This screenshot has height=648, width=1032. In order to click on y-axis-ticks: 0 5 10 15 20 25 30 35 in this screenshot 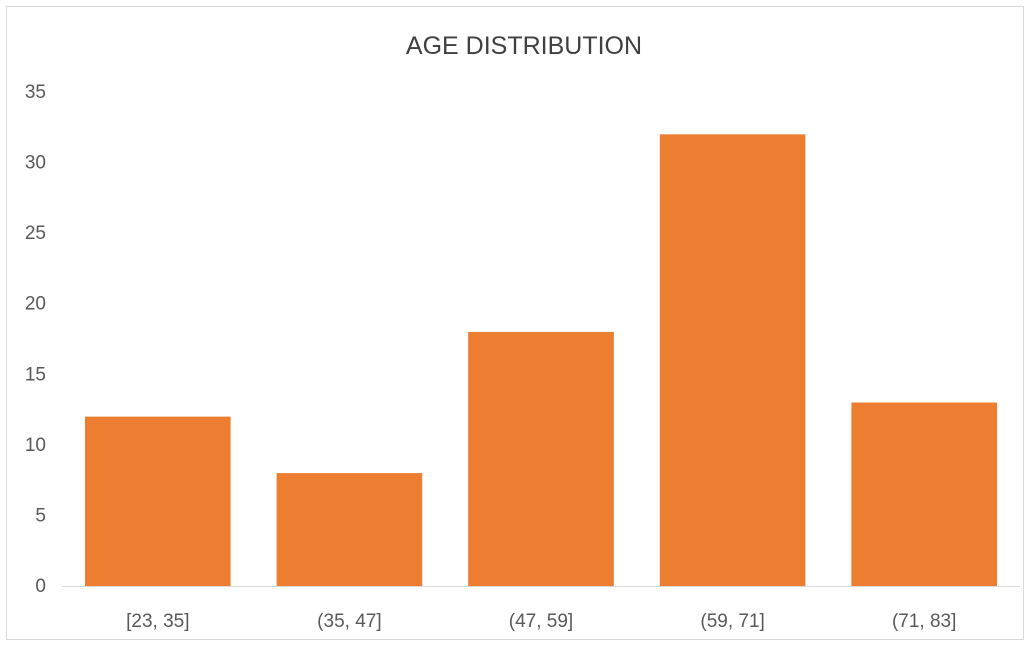, I will do `click(35, 339)`.